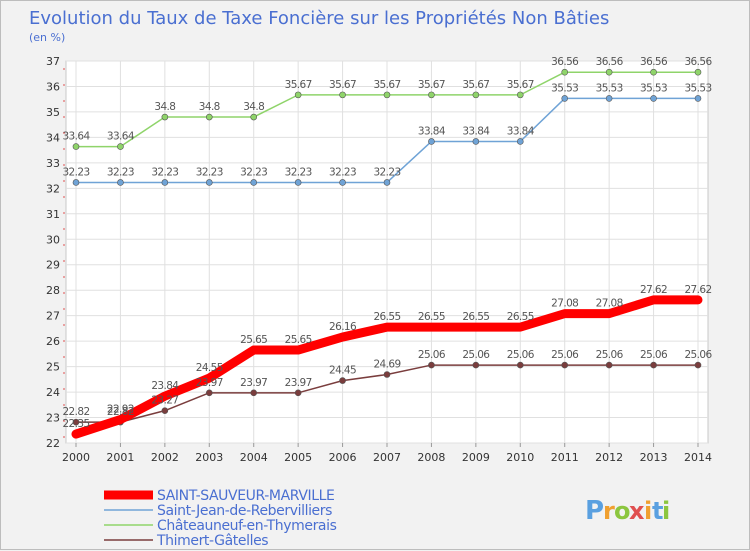 This screenshot has width=750, height=551. Describe the element at coordinates (245, 496) in the screenshot. I see `legend-label: SAINT-SAUVEUR-MARVILLE` at that location.